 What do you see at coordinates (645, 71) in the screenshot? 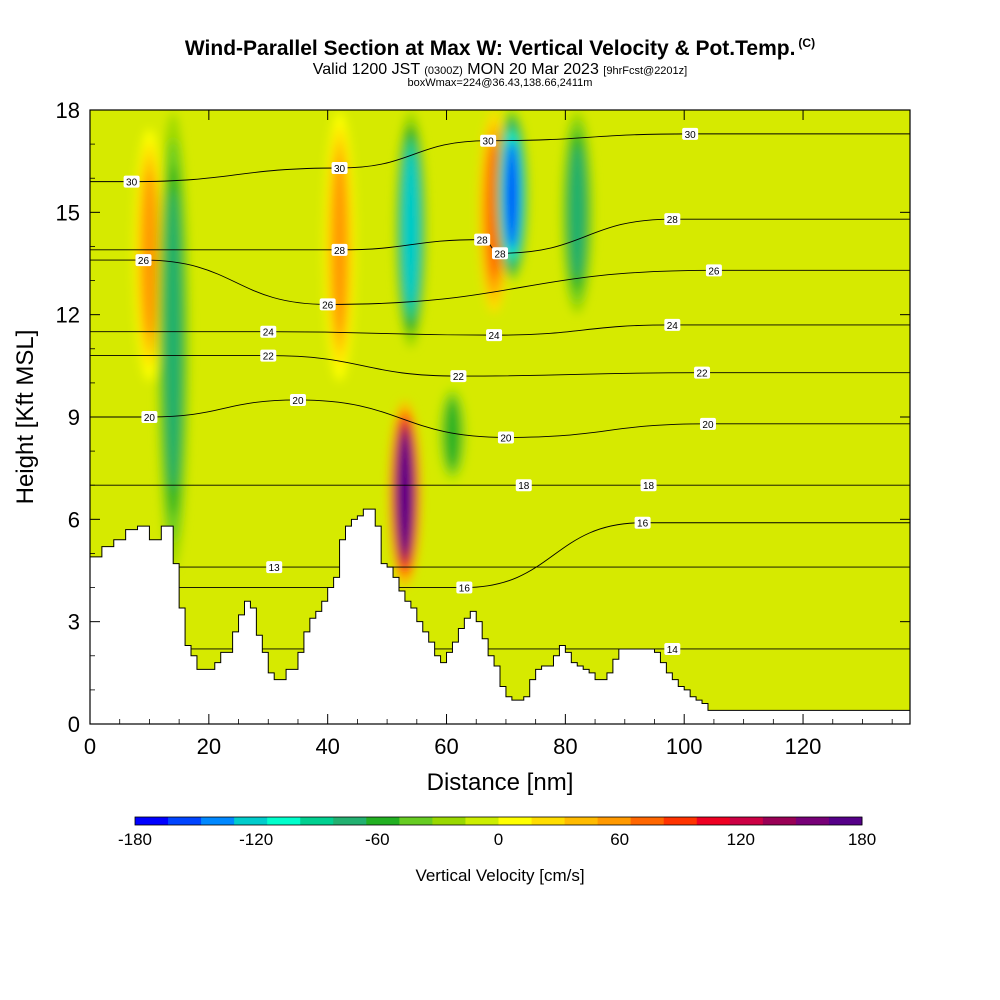
I see `forecast-info: [9hrFcst@2201z]` at bounding box center [645, 71].